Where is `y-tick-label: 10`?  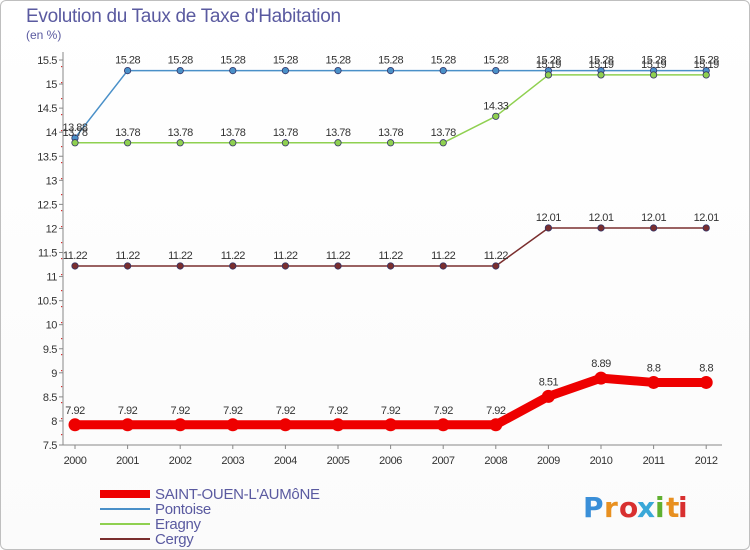 y-tick-label: 10 is located at coordinates (52, 326).